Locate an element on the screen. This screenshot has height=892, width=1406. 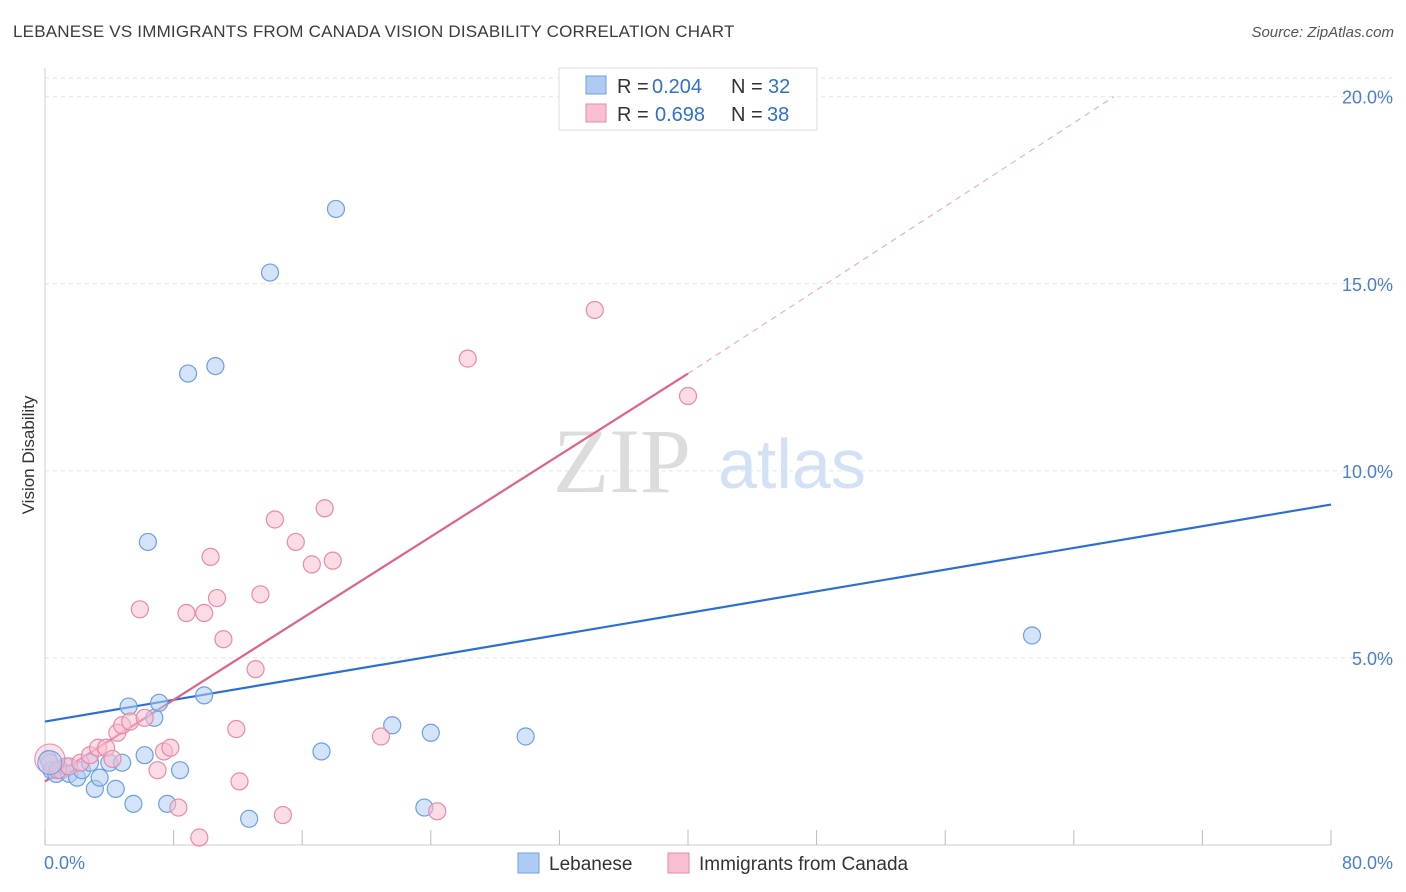
y-tick-labels: 5.0% 10.0% 15.0% 20.0% is located at coordinates (1367, 378).